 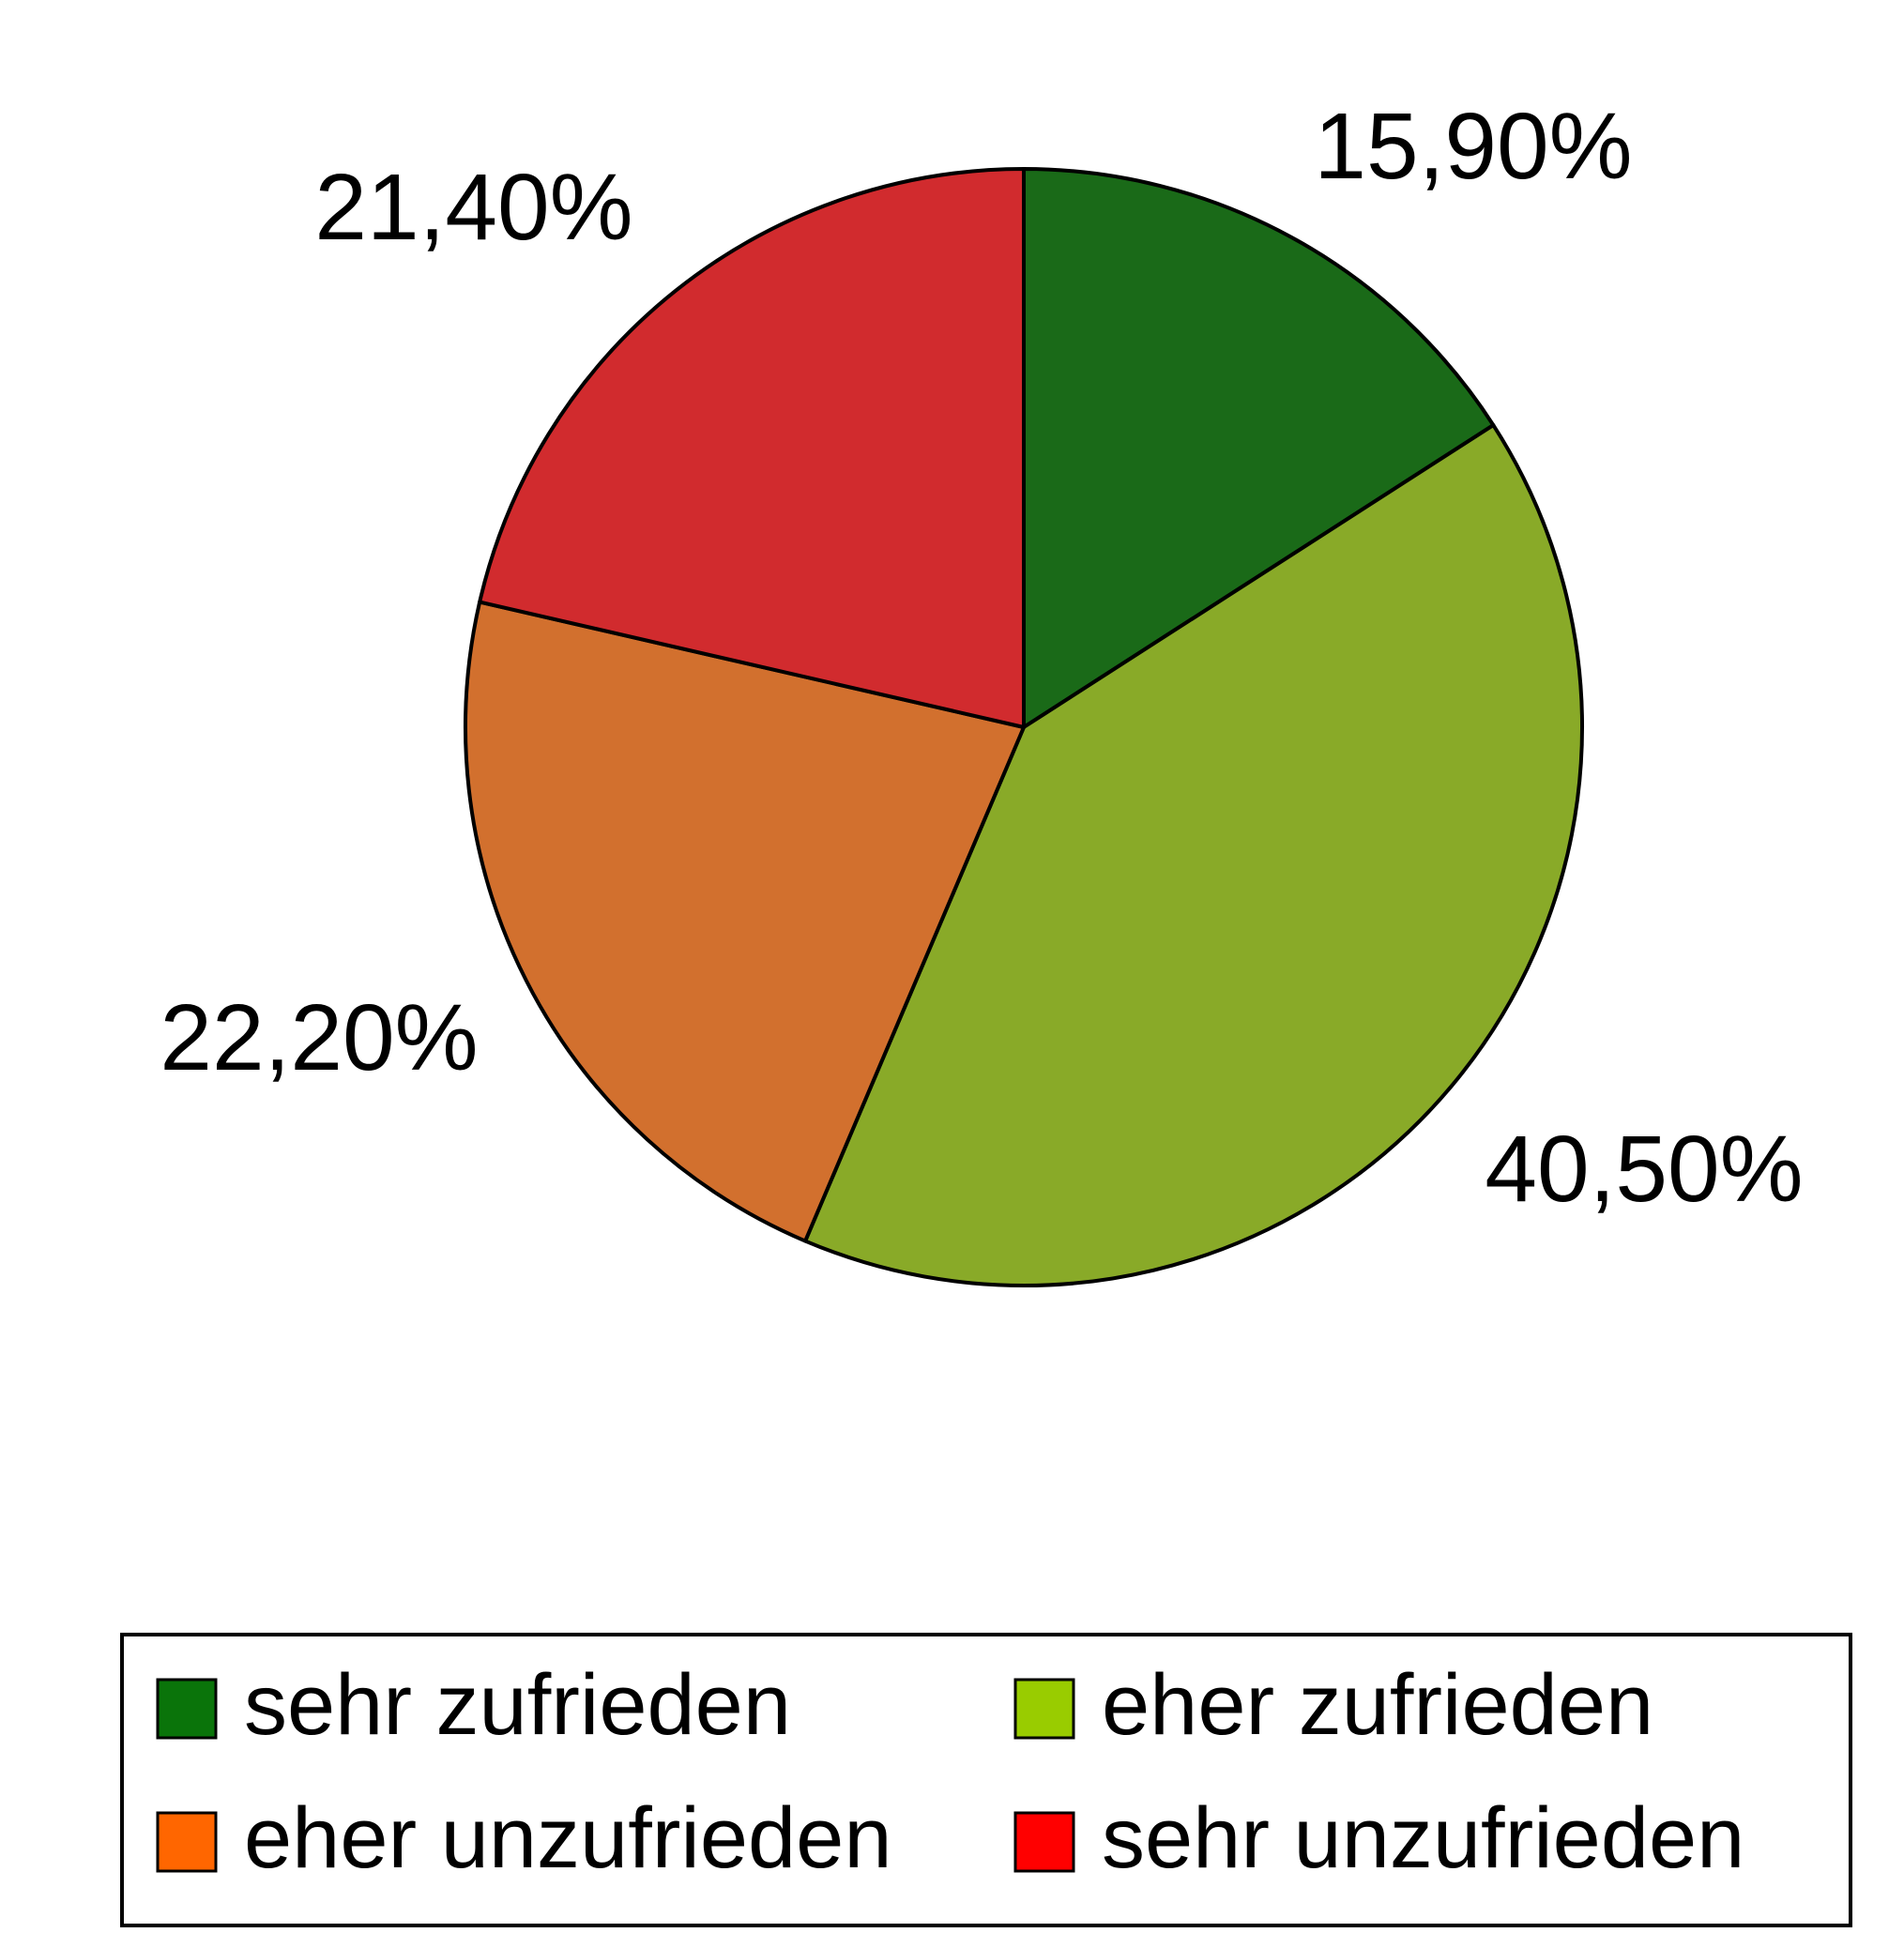 I want to click on legend-label: sehr zufrieden, so click(x=517, y=1705).